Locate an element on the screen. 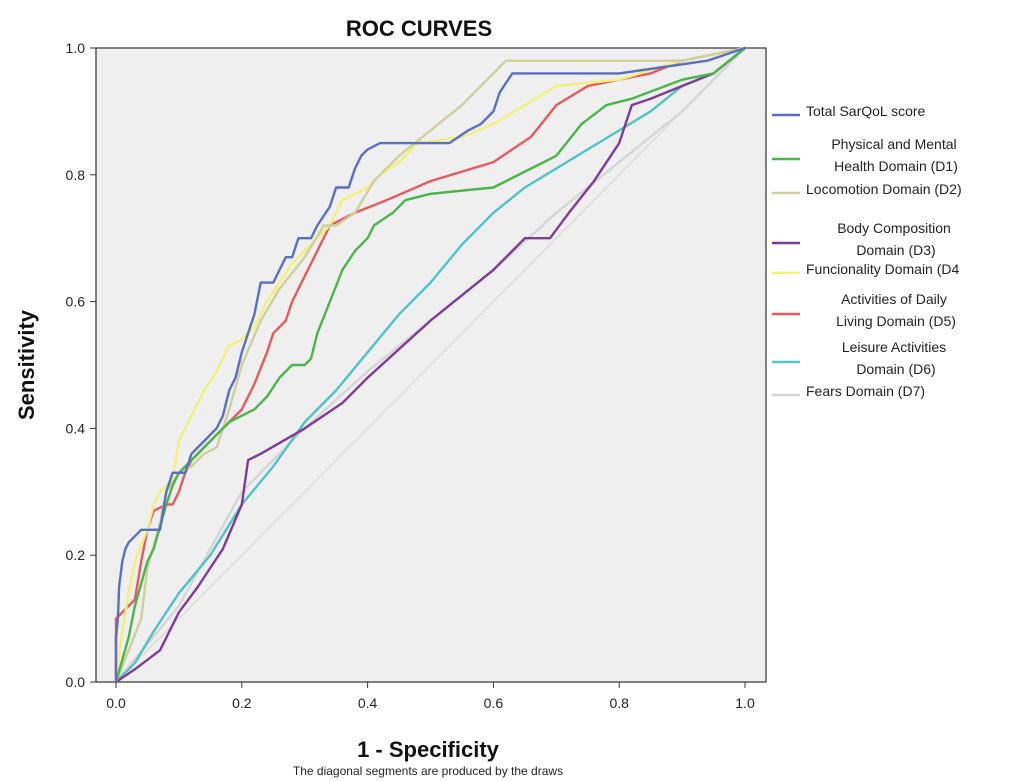  y-tick-label: 0.8 is located at coordinates (76, 175).